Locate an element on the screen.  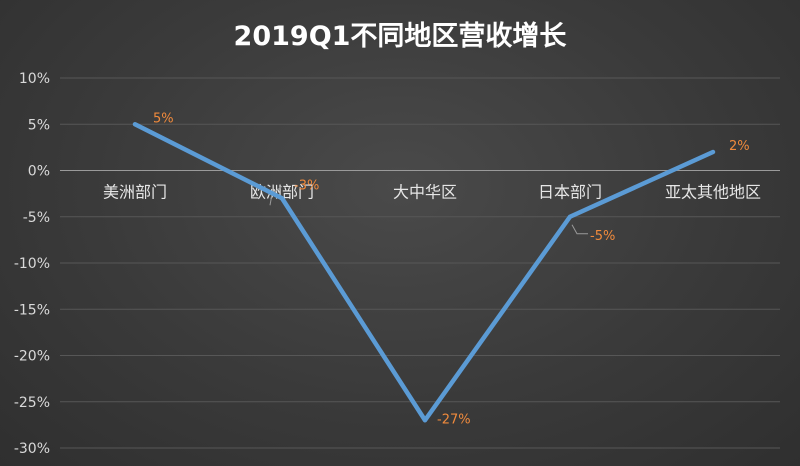
y-tick-label: -25% is located at coordinates (32, 403).